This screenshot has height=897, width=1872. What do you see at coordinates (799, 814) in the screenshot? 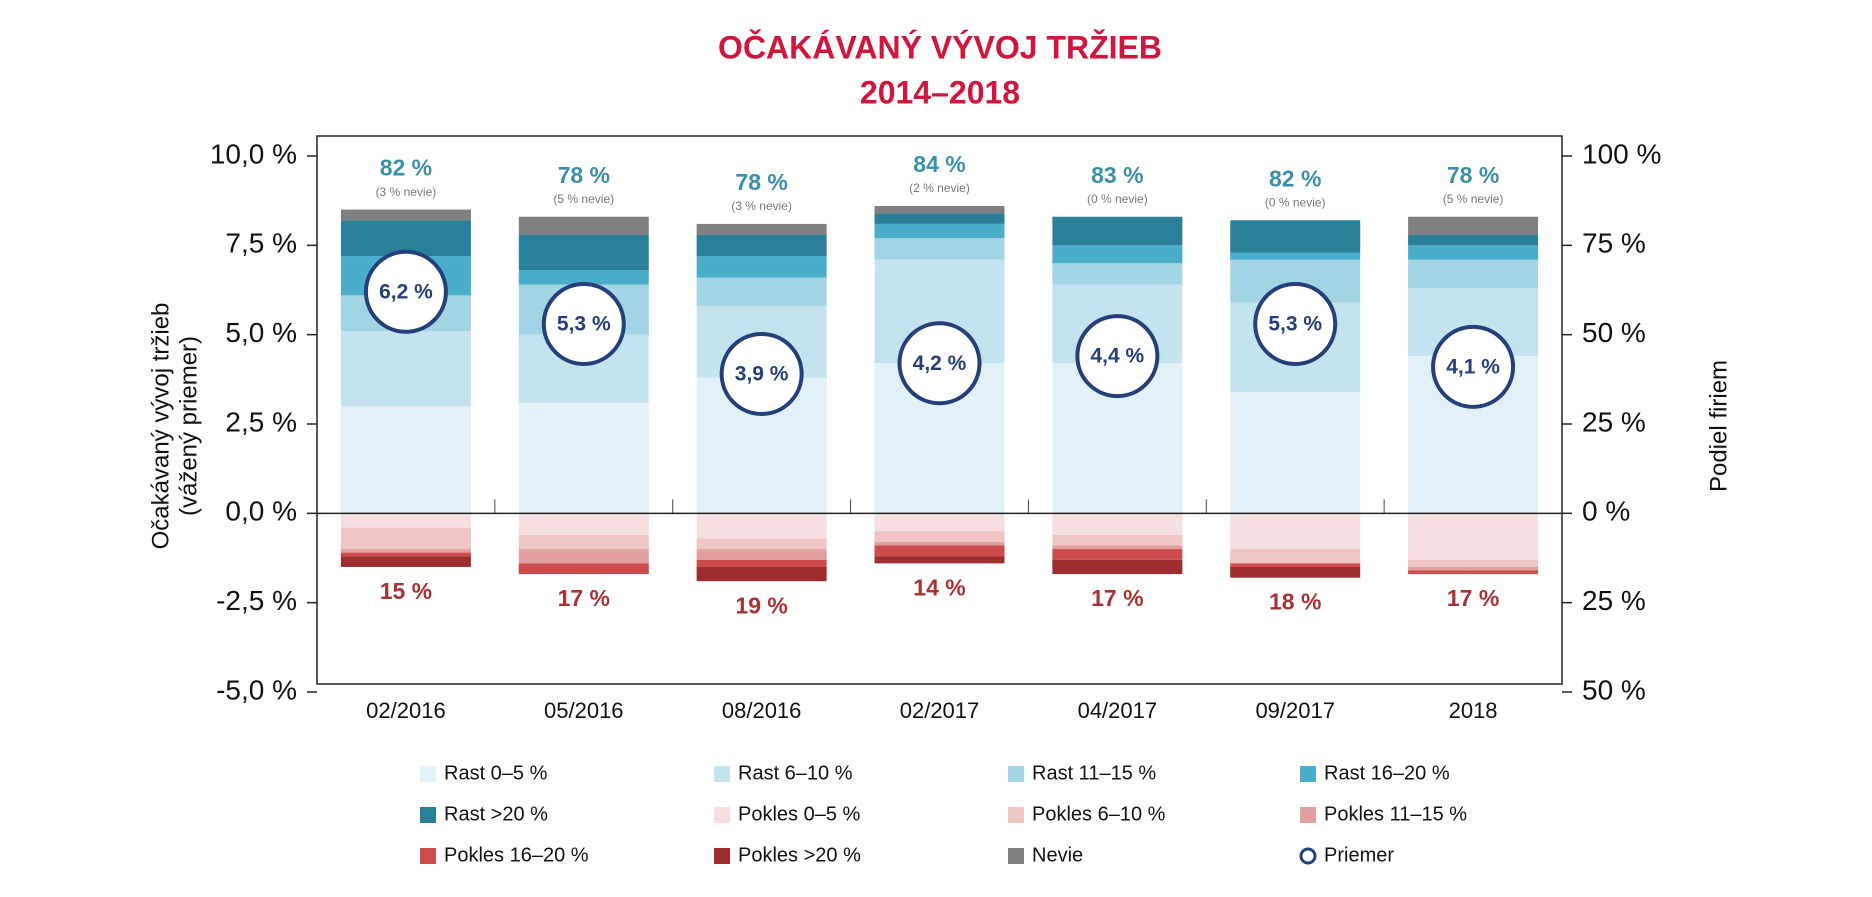
I see `legend-label: Pokles 0–5 %` at bounding box center [799, 814].